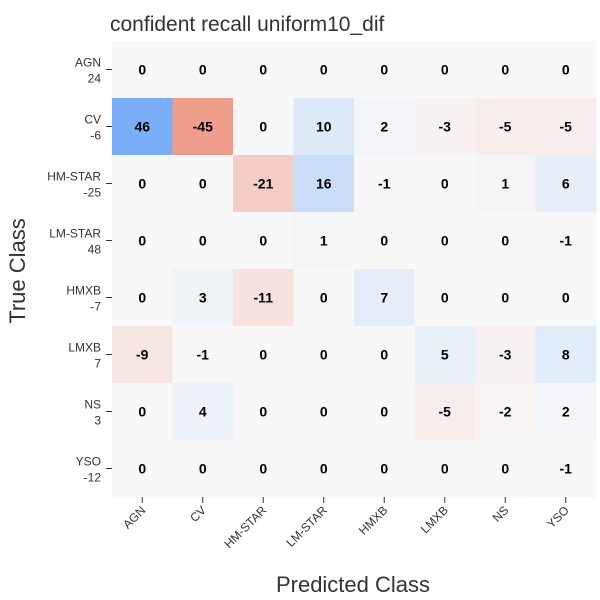 The width and height of the screenshot is (600, 600). Describe the element at coordinates (353, 584) in the screenshot. I see `x-axis-label: Predicted Class` at that location.